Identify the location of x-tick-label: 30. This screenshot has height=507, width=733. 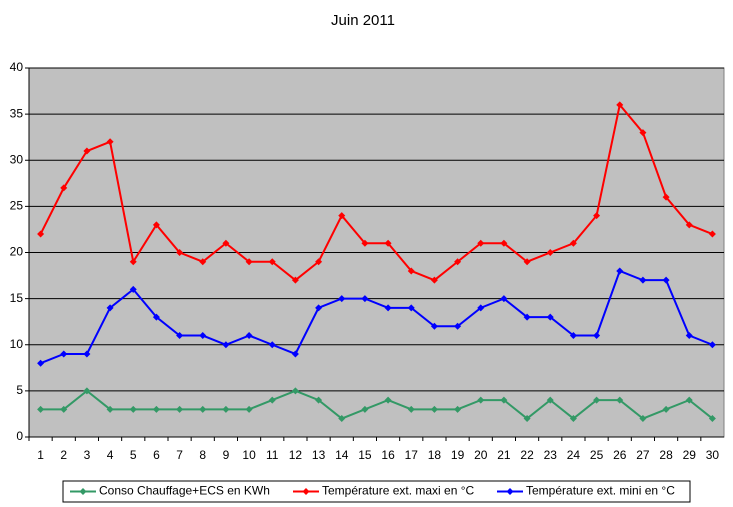
(713, 455).